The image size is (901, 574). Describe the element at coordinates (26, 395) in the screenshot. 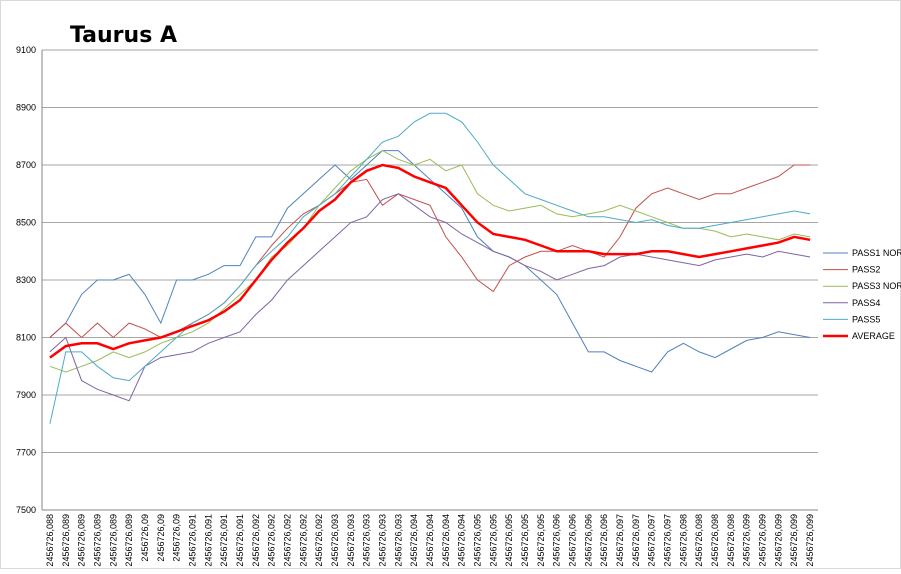

I see `y-tick-label: 7900` at that location.